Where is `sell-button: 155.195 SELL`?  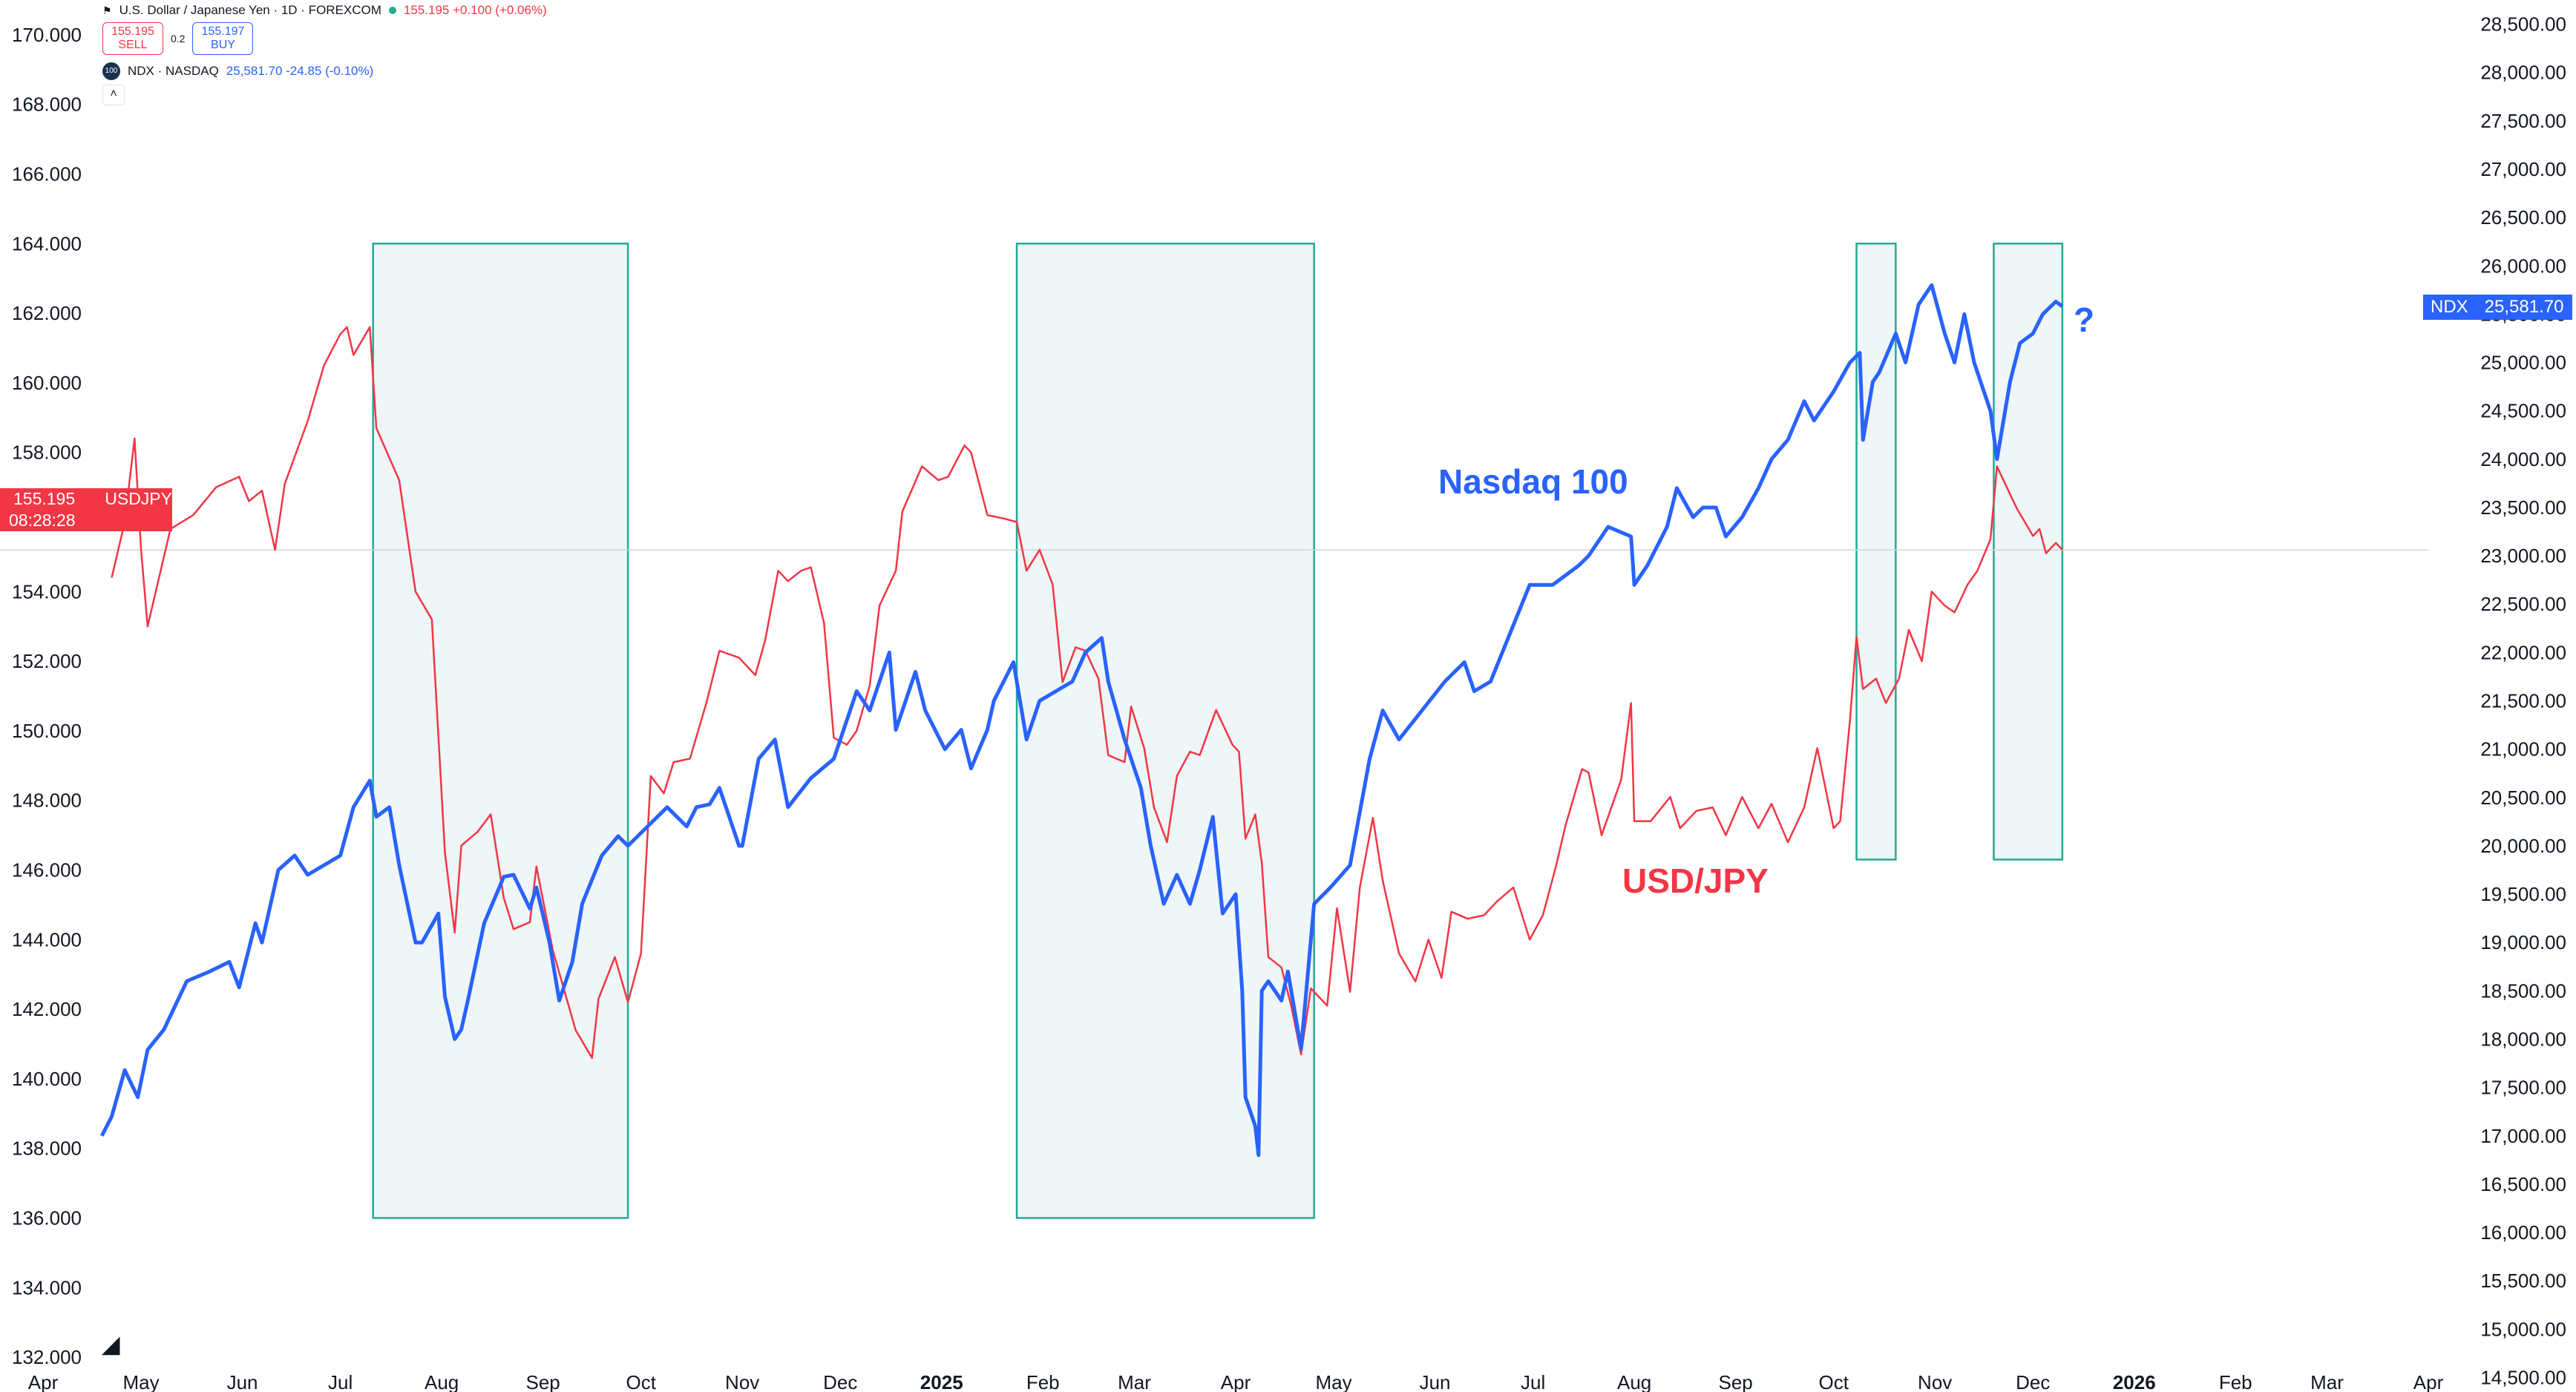
sell-button: 155.195 SELL is located at coordinates (132, 38).